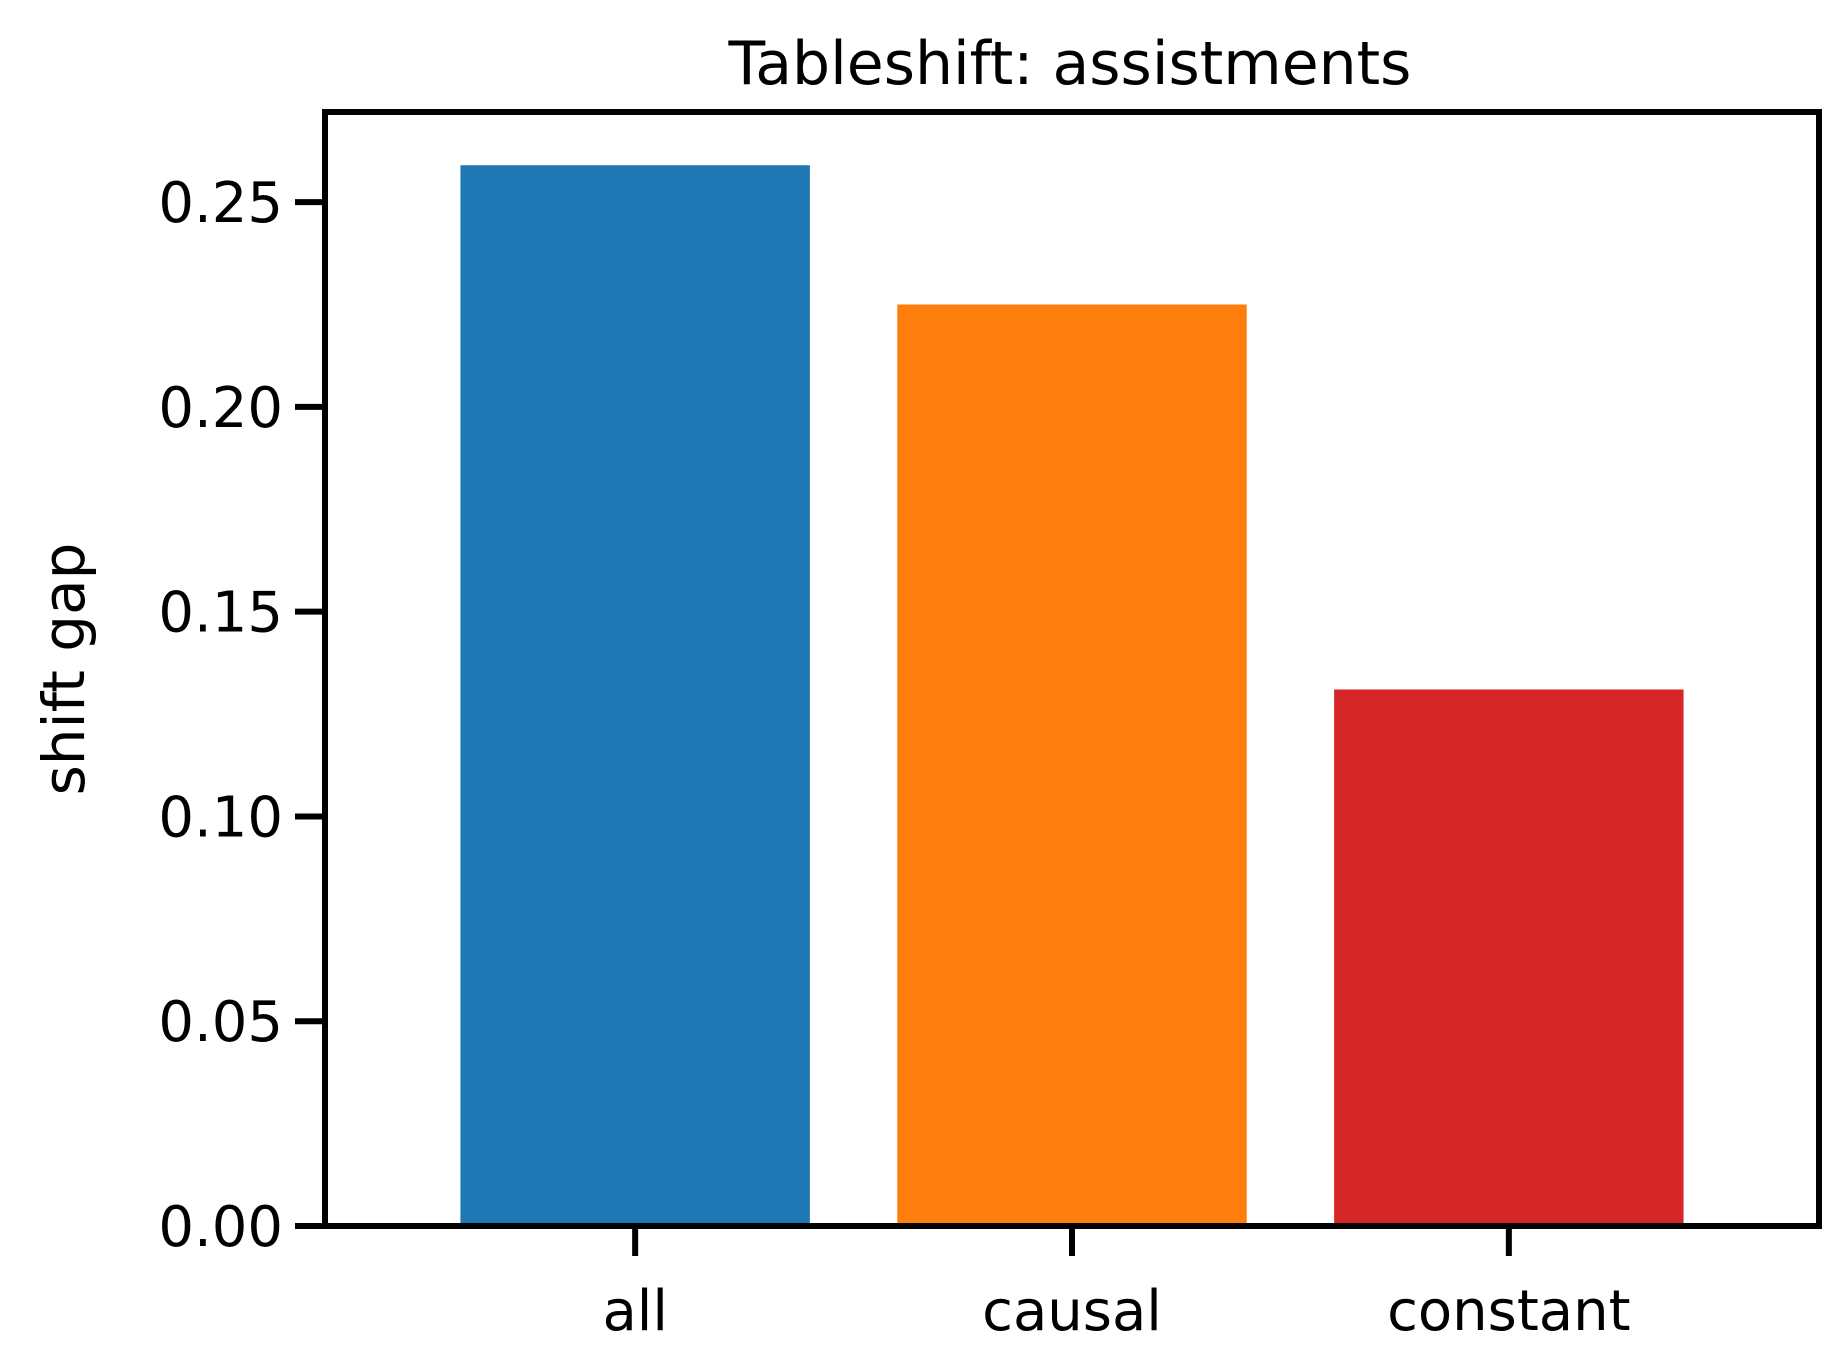 This screenshot has height=1369, width=1842. What do you see at coordinates (220, 817) in the screenshot?
I see `y-tick-label: 0.10` at bounding box center [220, 817].